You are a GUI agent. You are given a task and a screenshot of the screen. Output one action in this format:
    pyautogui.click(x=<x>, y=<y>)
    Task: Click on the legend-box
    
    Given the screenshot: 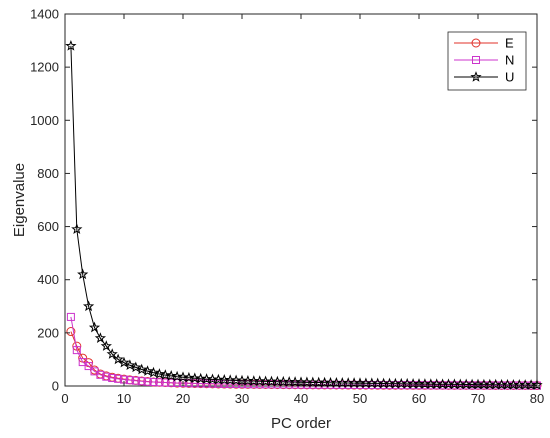 What is the action you would take?
    pyautogui.click(x=487, y=61)
    